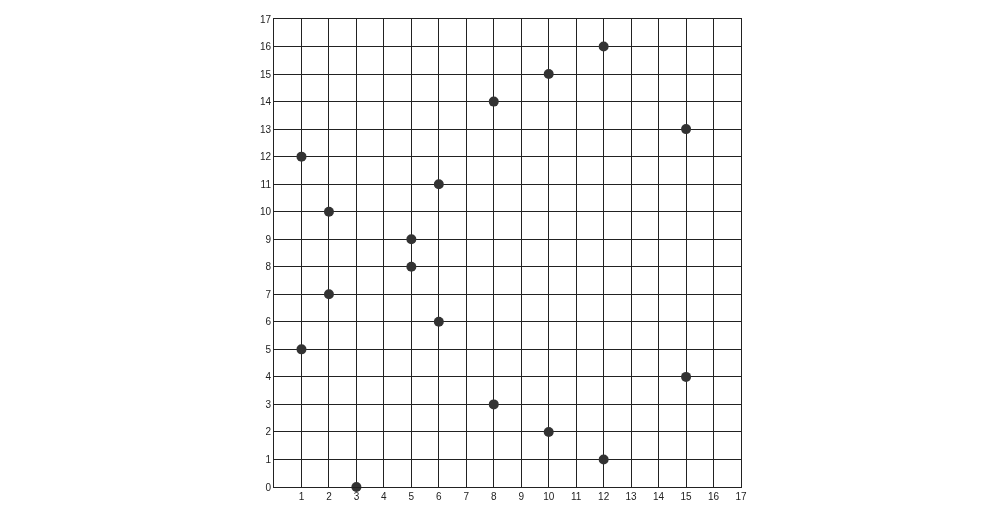 Image resolution: width=1005 pixels, height=515 pixels. Describe the element at coordinates (265, 74) in the screenshot. I see `y-tick-label: 15` at that location.